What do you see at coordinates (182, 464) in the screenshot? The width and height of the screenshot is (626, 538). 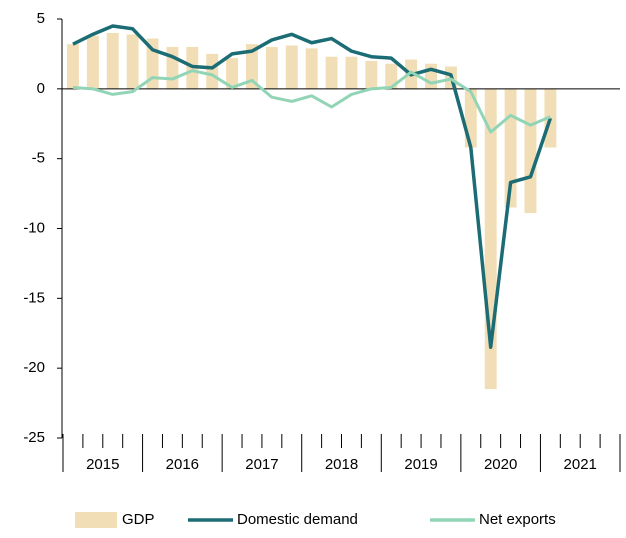 I see `year-label: 2016` at bounding box center [182, 464].